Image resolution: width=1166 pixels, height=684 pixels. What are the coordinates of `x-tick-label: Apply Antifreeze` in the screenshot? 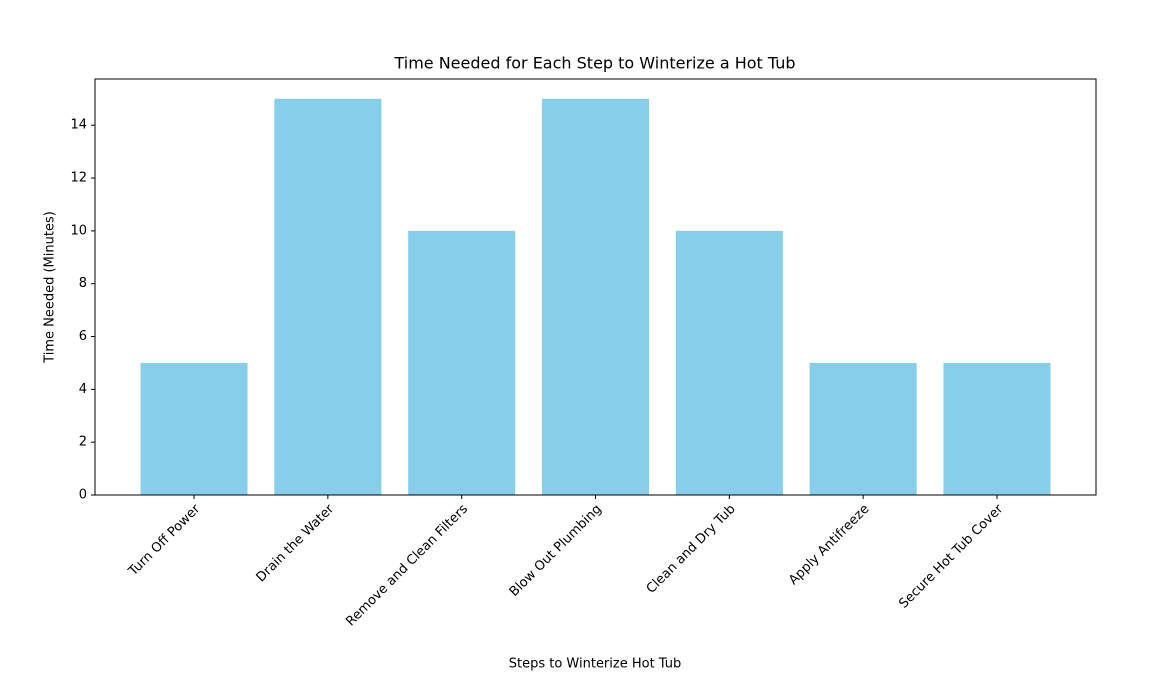 It's located at (829, 545).